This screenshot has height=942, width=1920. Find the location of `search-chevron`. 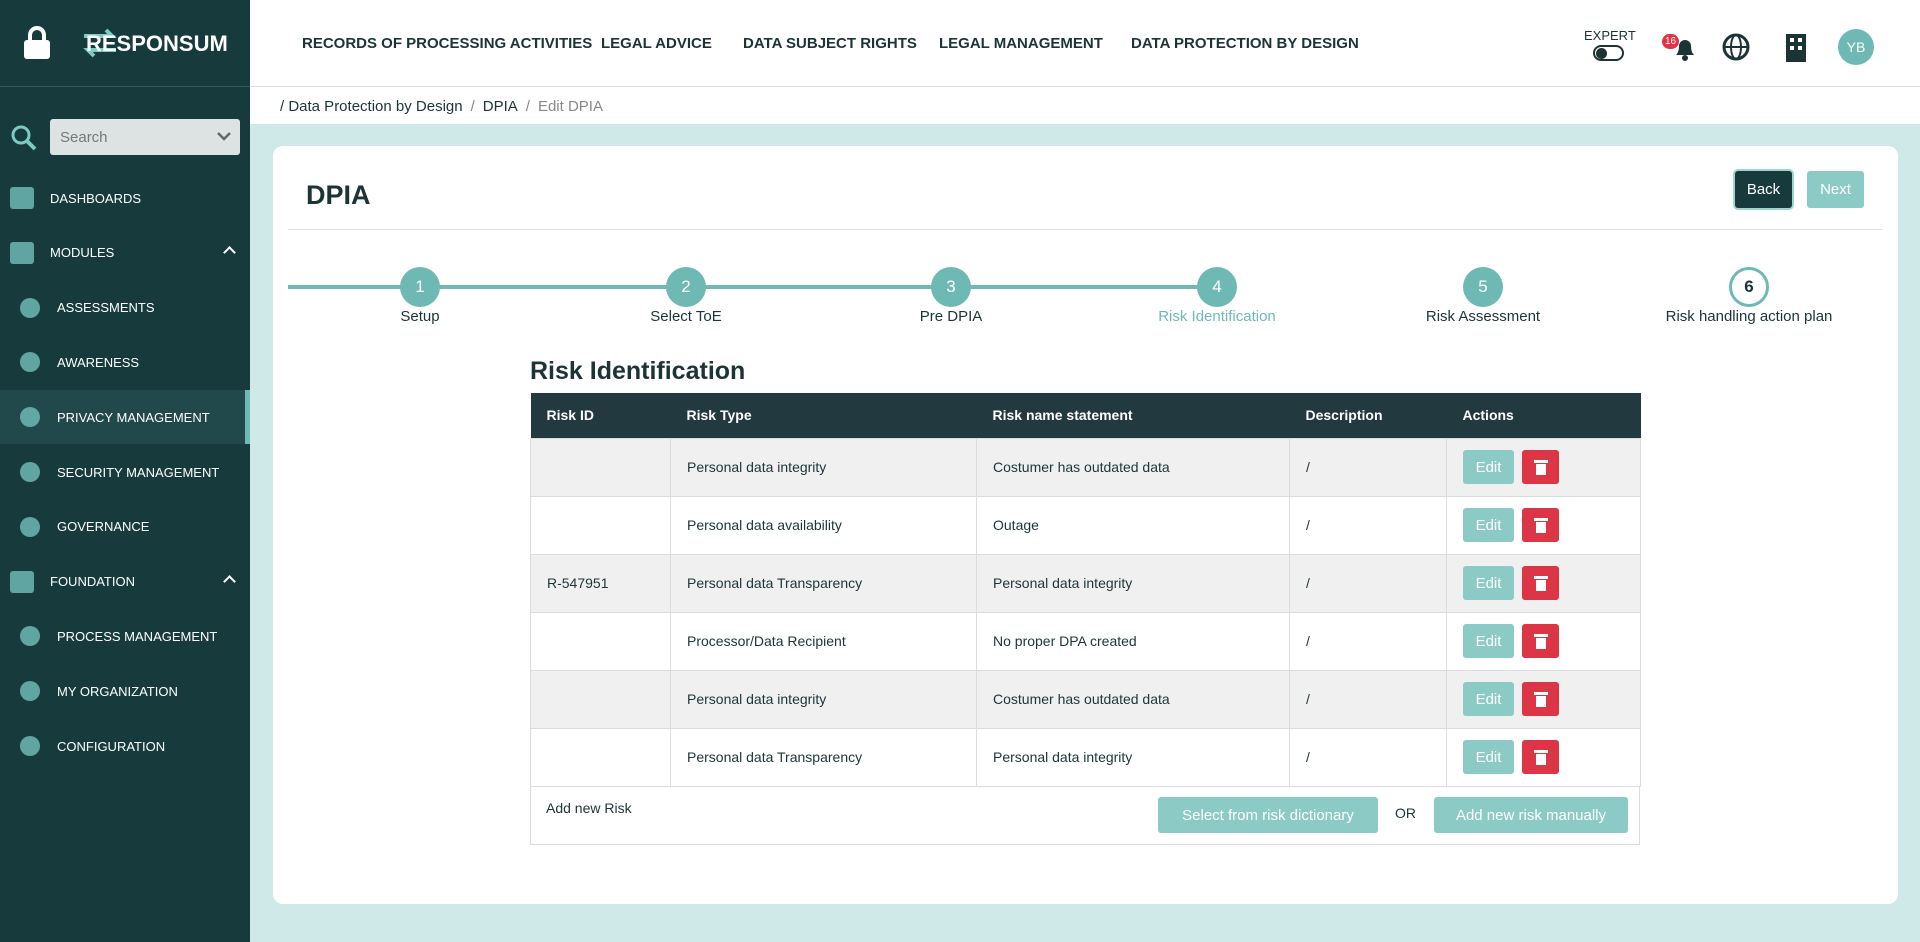

search-chevron is located at coordinates (224, 136).